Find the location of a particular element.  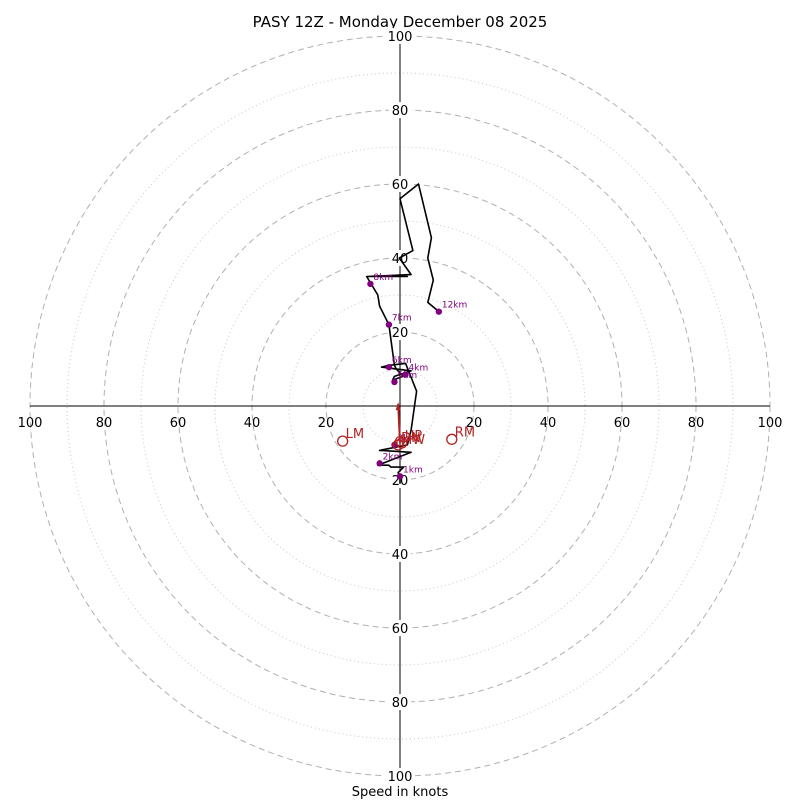

height-marker-label: 3km is located at coordinates (407, 439).